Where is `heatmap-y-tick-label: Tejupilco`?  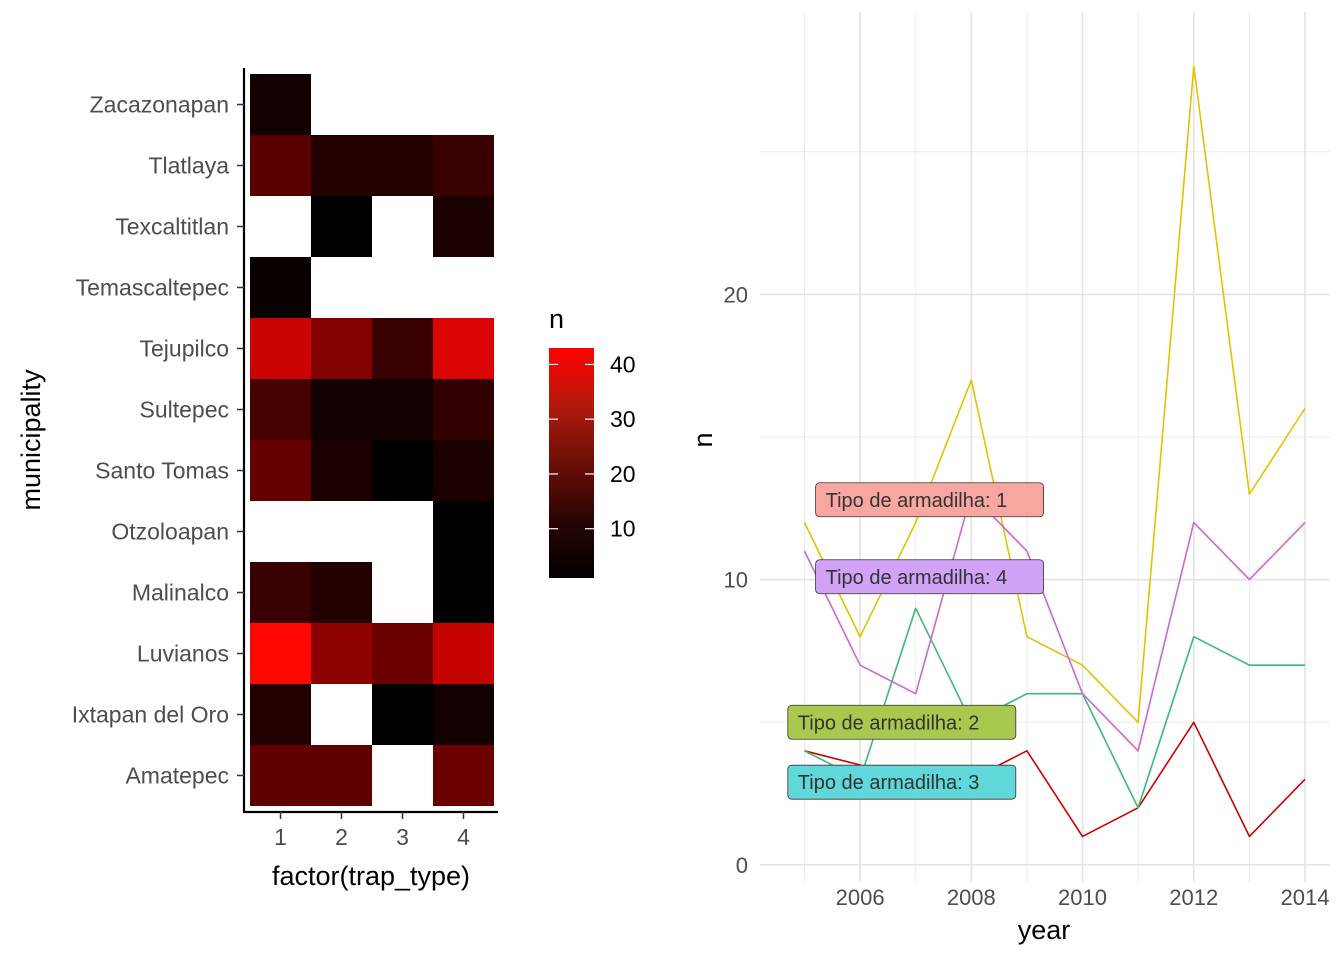
heatmap-y-tick-label: Tejupilco is located at coordinates (185, 349).